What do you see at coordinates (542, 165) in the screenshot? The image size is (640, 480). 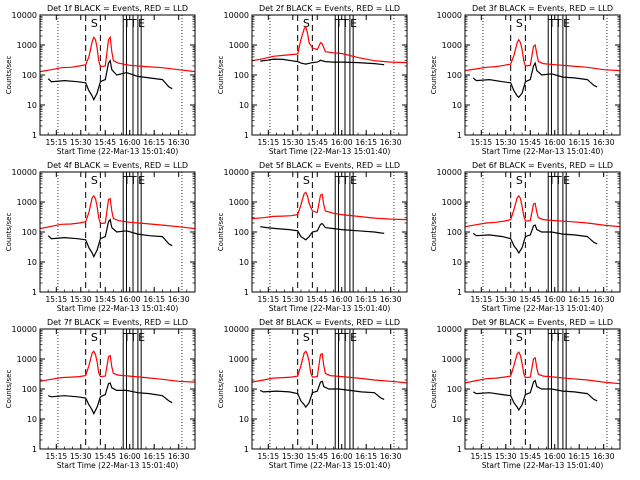 I see `panel-title: Det 6f BLACK = Events, RED = LLD` at bounding box center [542, 165].